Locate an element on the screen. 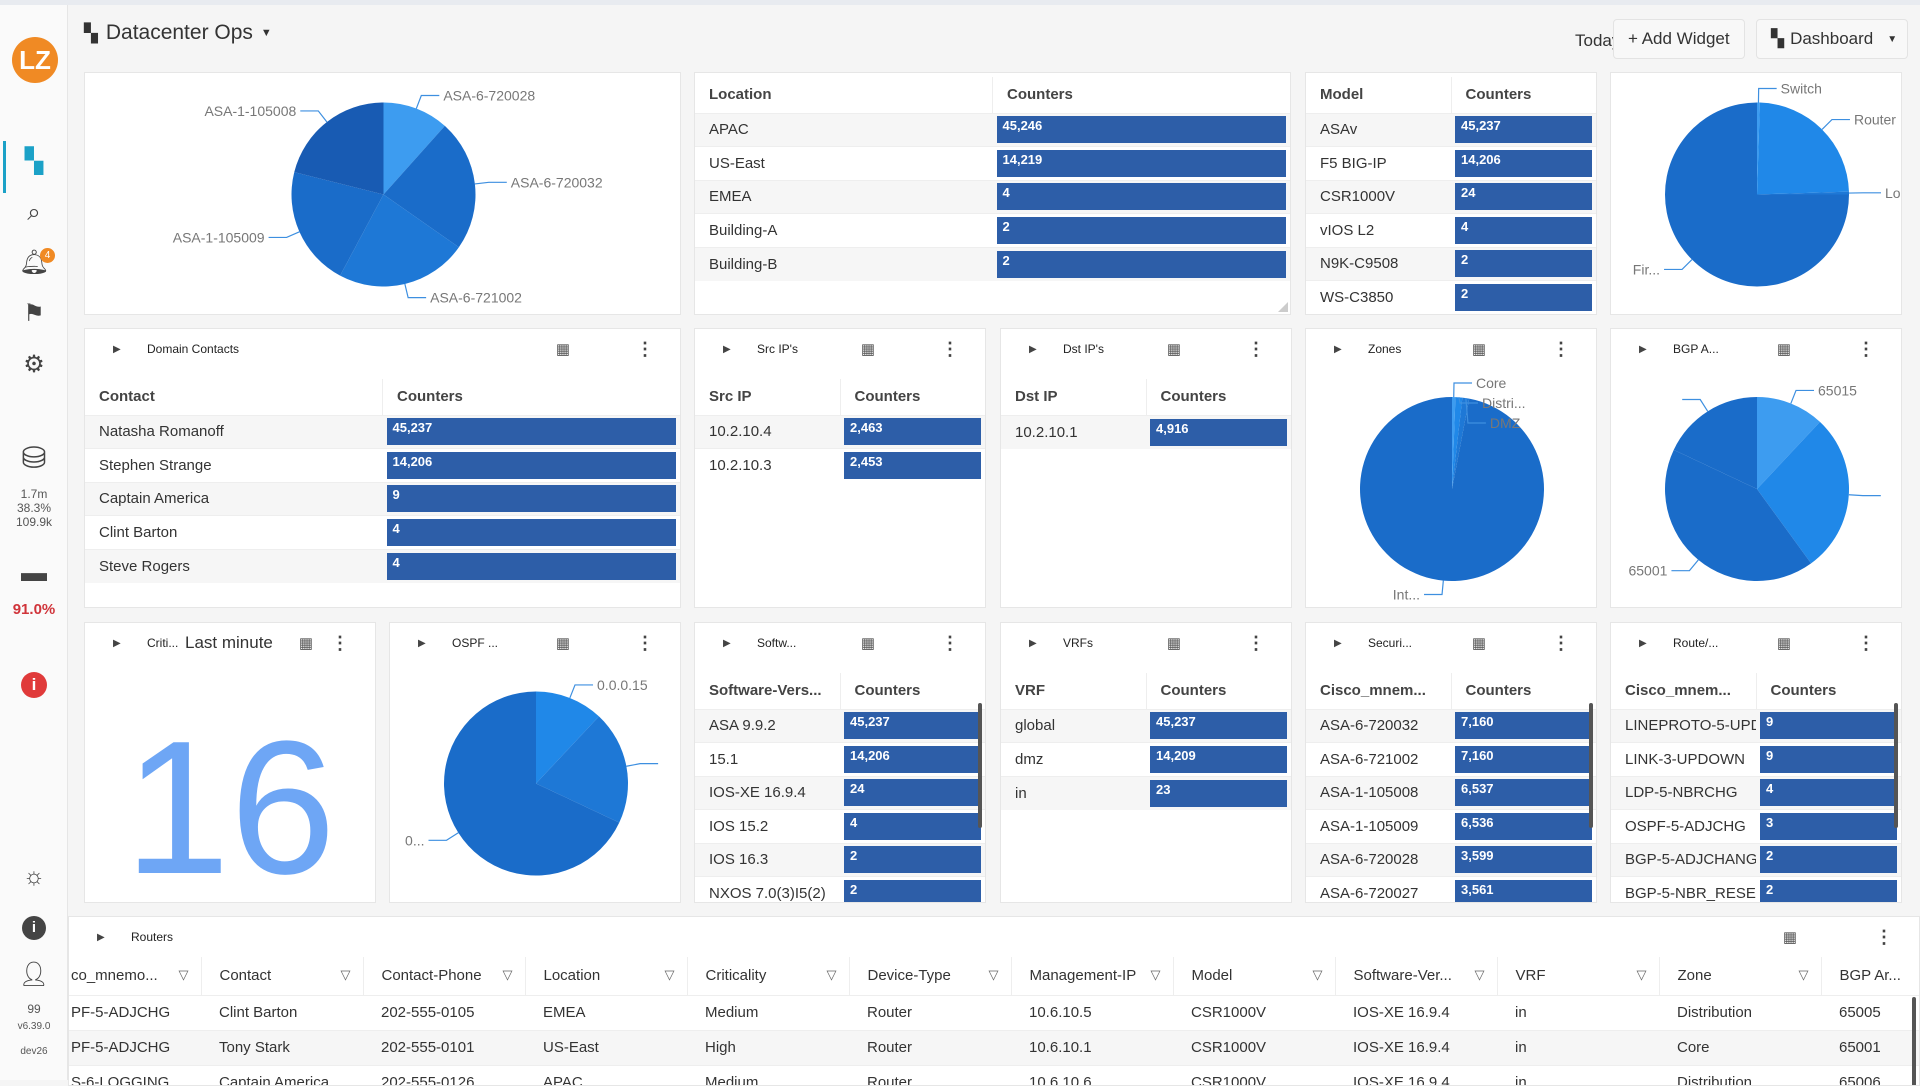  column-header: Device-Type▽ is located at coordinates (930, 976).